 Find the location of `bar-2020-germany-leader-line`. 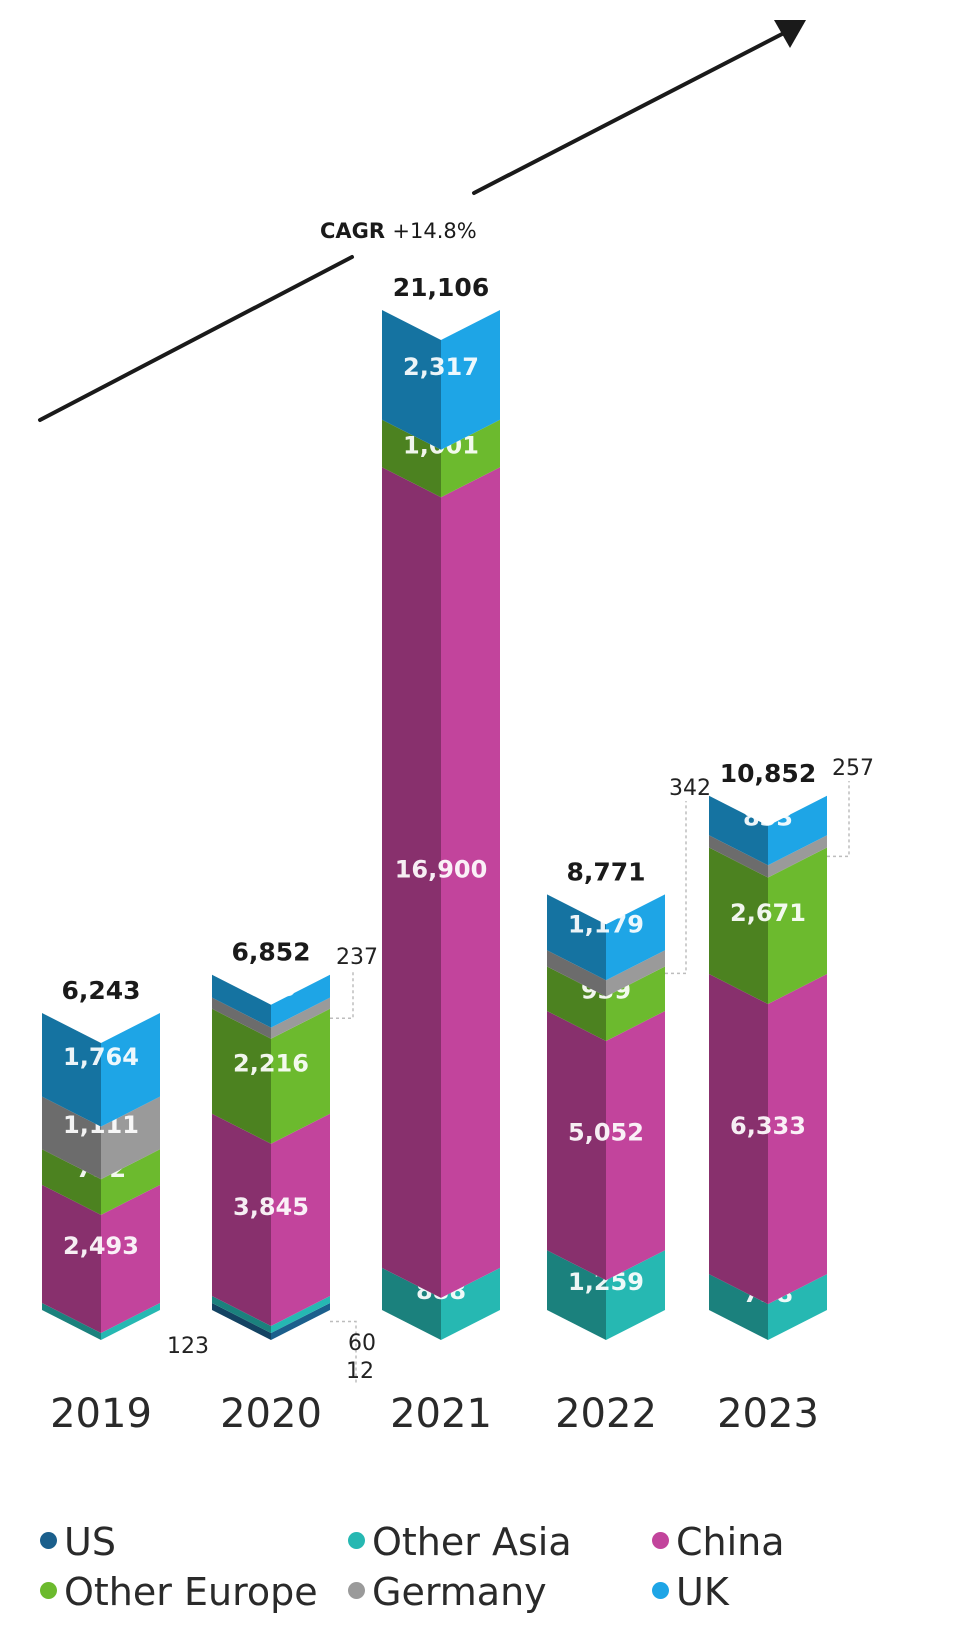

bar-2020-germany-leader-line is located at coordinates (342, 994).